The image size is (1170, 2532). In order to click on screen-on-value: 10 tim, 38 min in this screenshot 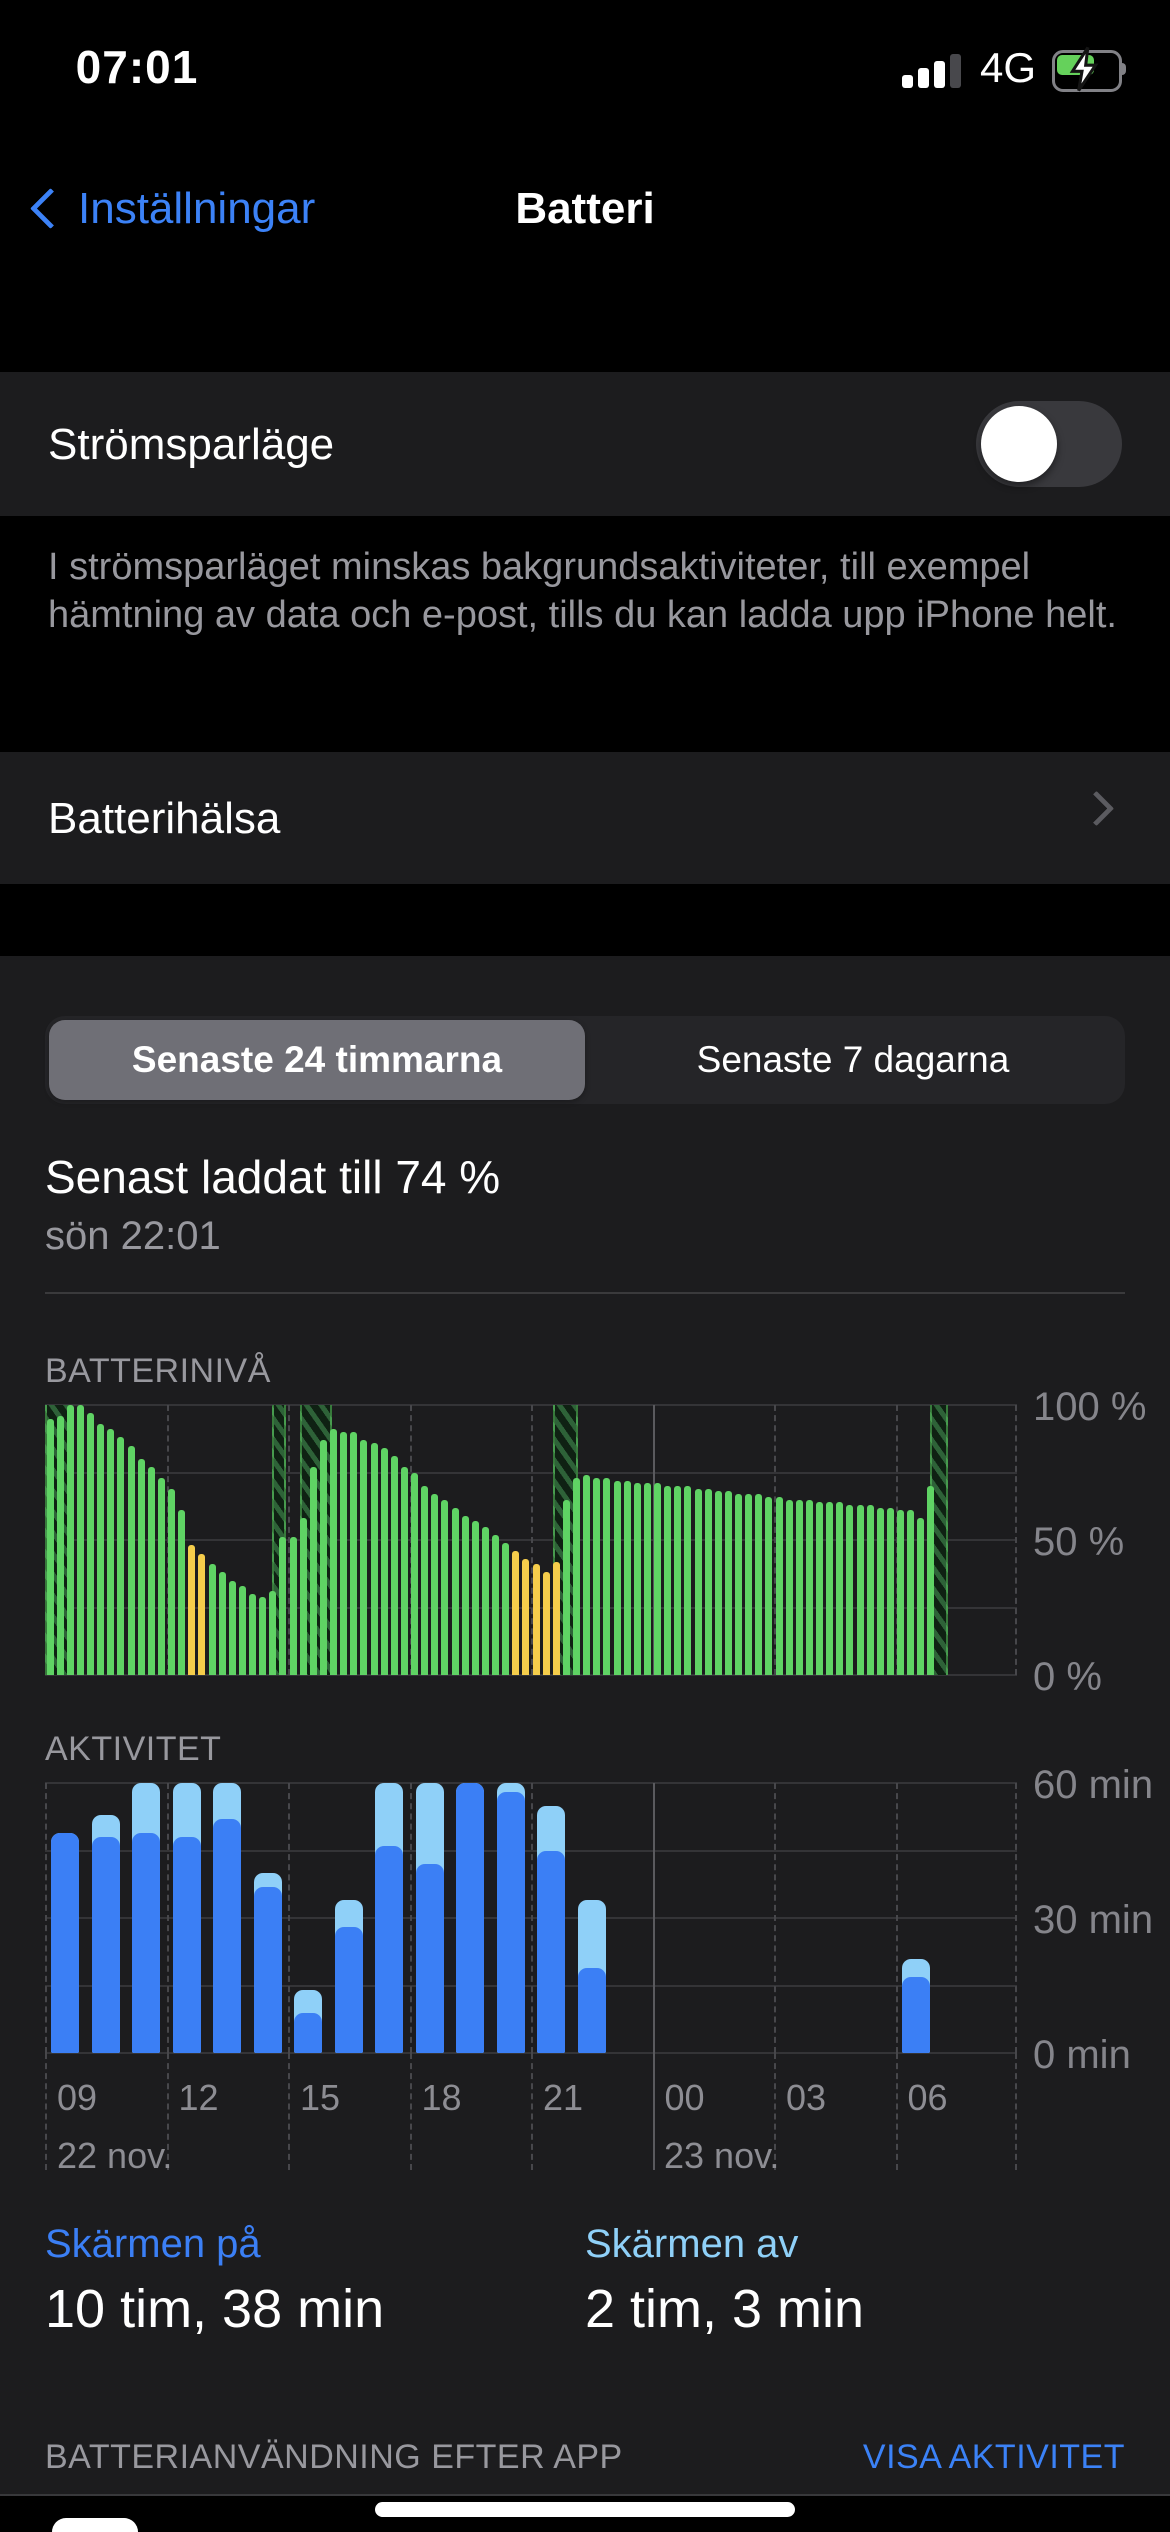, I will do `click(215, 2309)`.